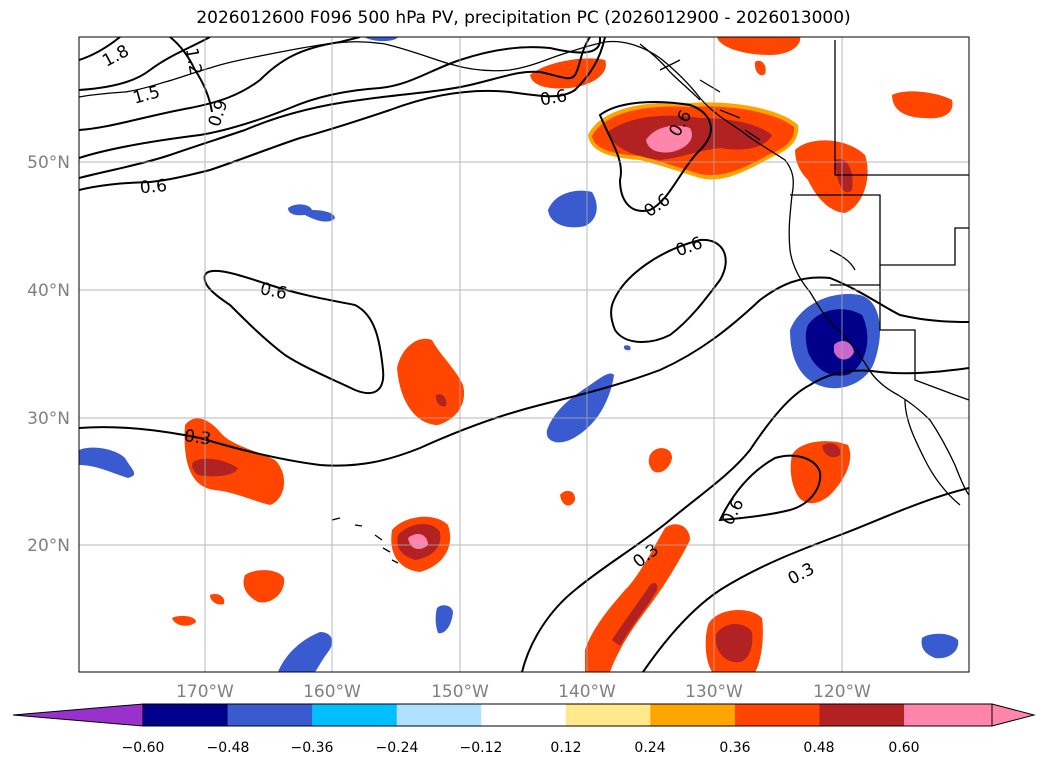 This screenshot has width=1047, height=765. I want to click on lon-label: 150°W, so click(460, 692).